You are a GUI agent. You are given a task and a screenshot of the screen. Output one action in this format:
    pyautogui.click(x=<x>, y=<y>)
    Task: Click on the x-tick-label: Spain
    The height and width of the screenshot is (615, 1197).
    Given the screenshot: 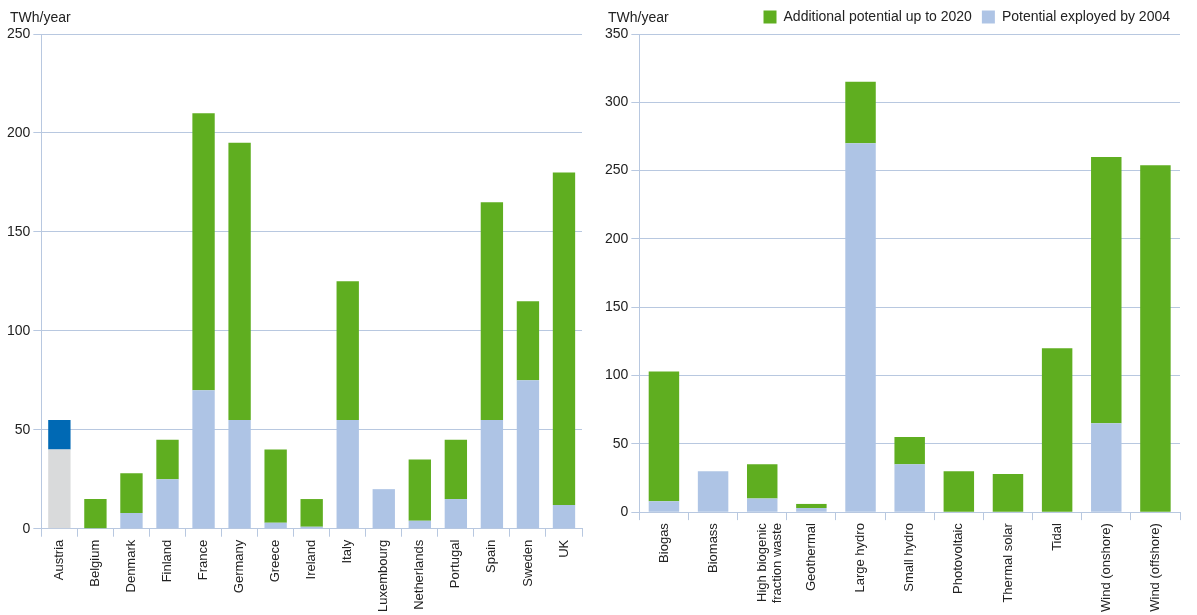 What is the action you would take?
    pyautogui.click(x=491, y=556)
    